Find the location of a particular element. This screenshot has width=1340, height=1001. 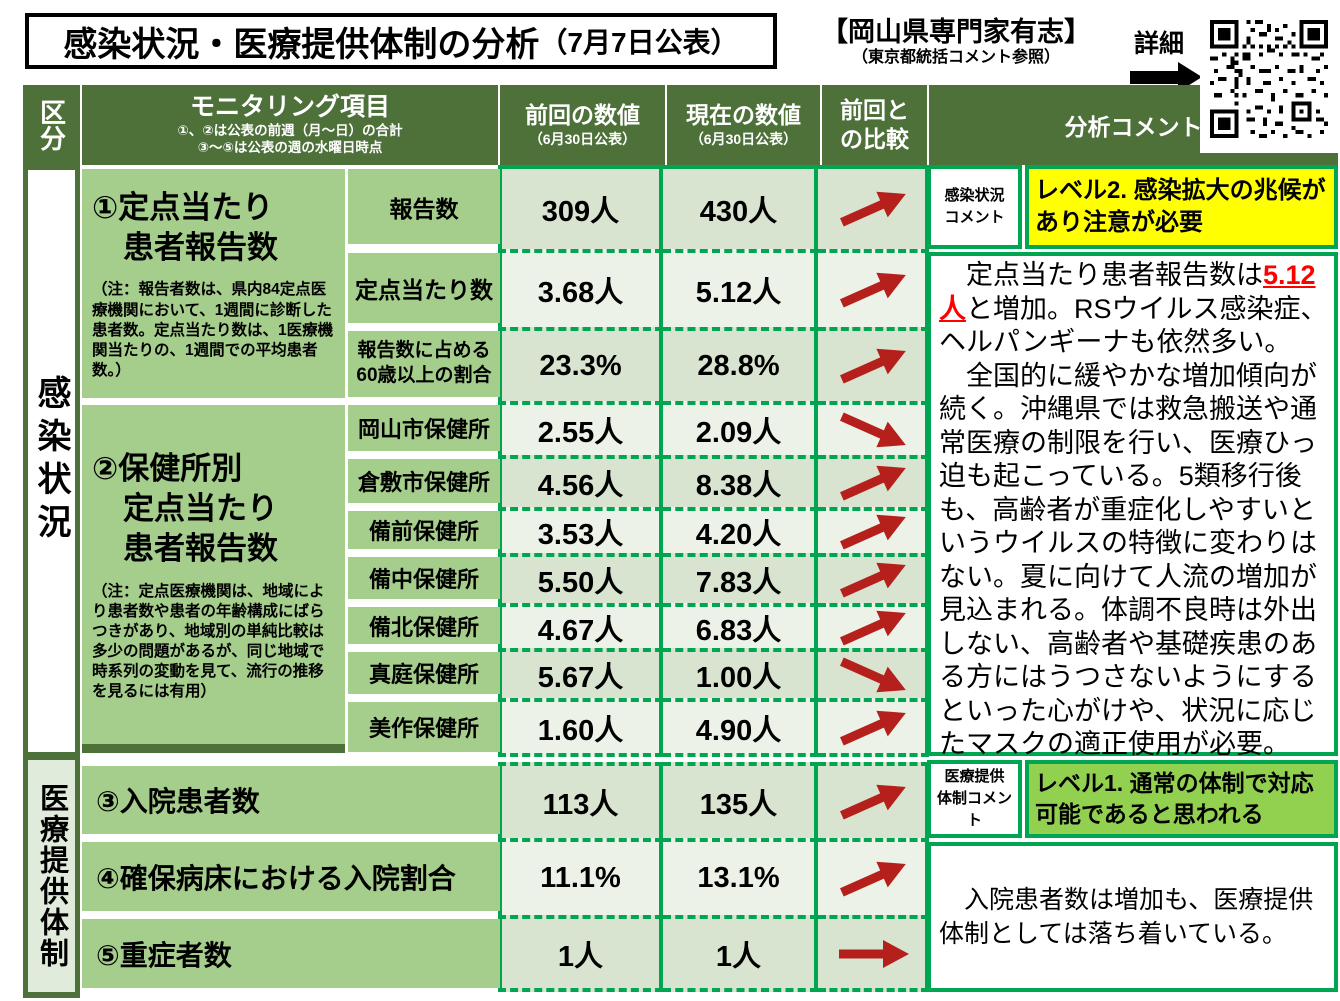

curr-value: 430人 is located at coordinates (740, 207).